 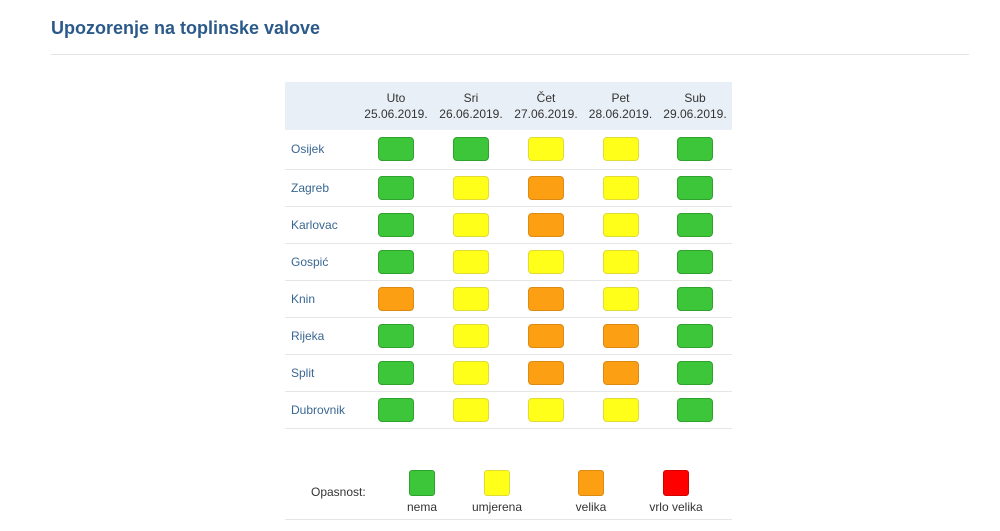 I want to click on header-corner, so click(x=322, y=106).